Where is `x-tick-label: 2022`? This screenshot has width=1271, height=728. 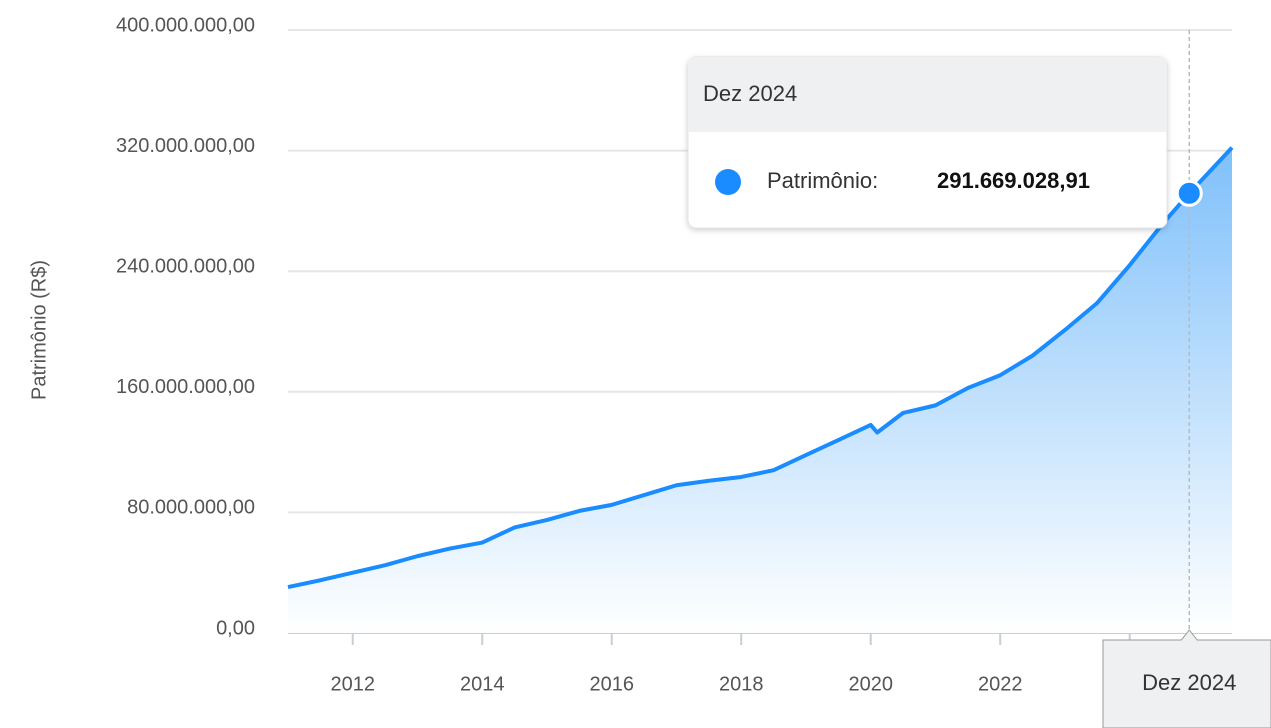 x-tick-label: 2022 is located at coordinates (1000, 684).